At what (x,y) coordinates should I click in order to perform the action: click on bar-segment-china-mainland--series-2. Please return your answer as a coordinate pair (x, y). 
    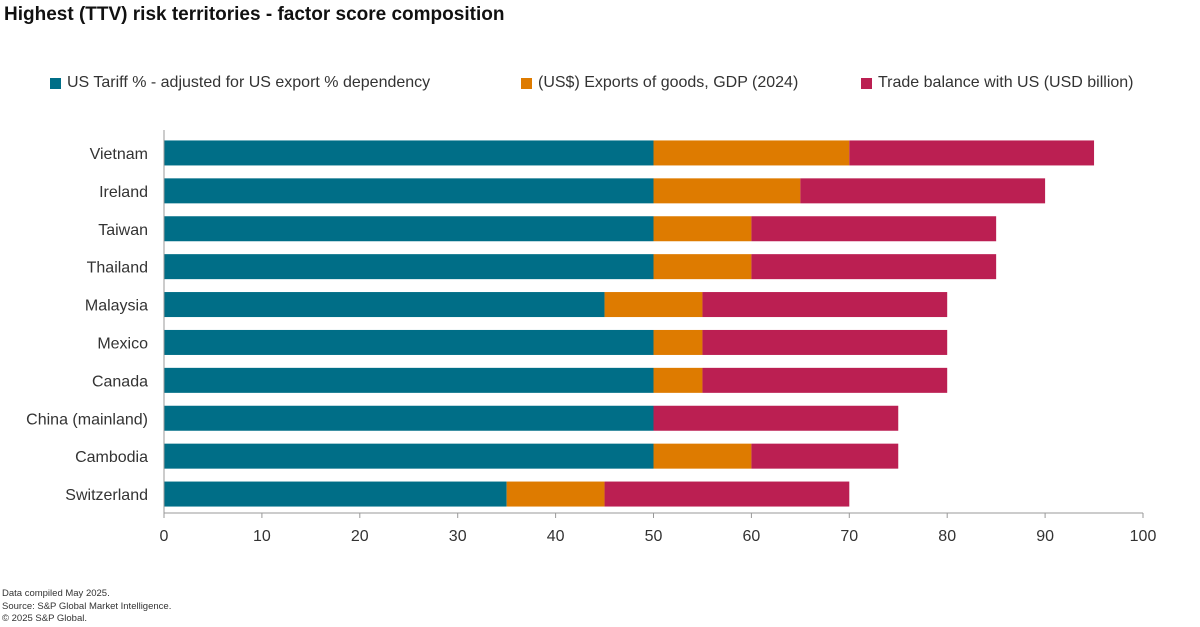
    Looking at the image, I should click on (776, 418).